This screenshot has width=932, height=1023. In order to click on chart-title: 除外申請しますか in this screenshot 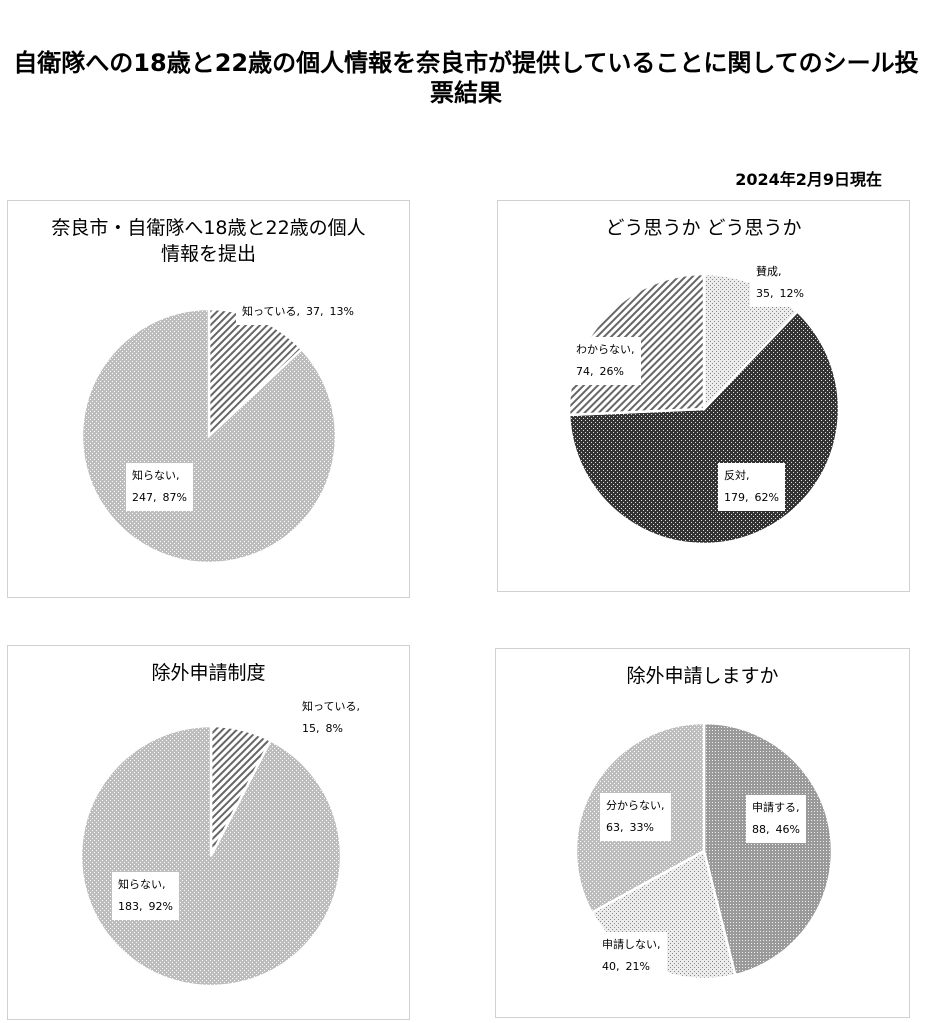, I will do `click(702, 676)`.